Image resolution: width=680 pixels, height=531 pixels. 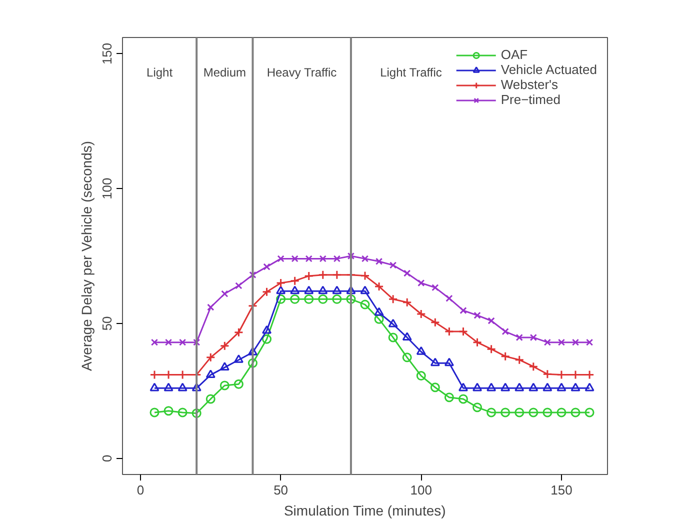 I want to click on legend-label: Pre−timed, so click(x=530, y=99).